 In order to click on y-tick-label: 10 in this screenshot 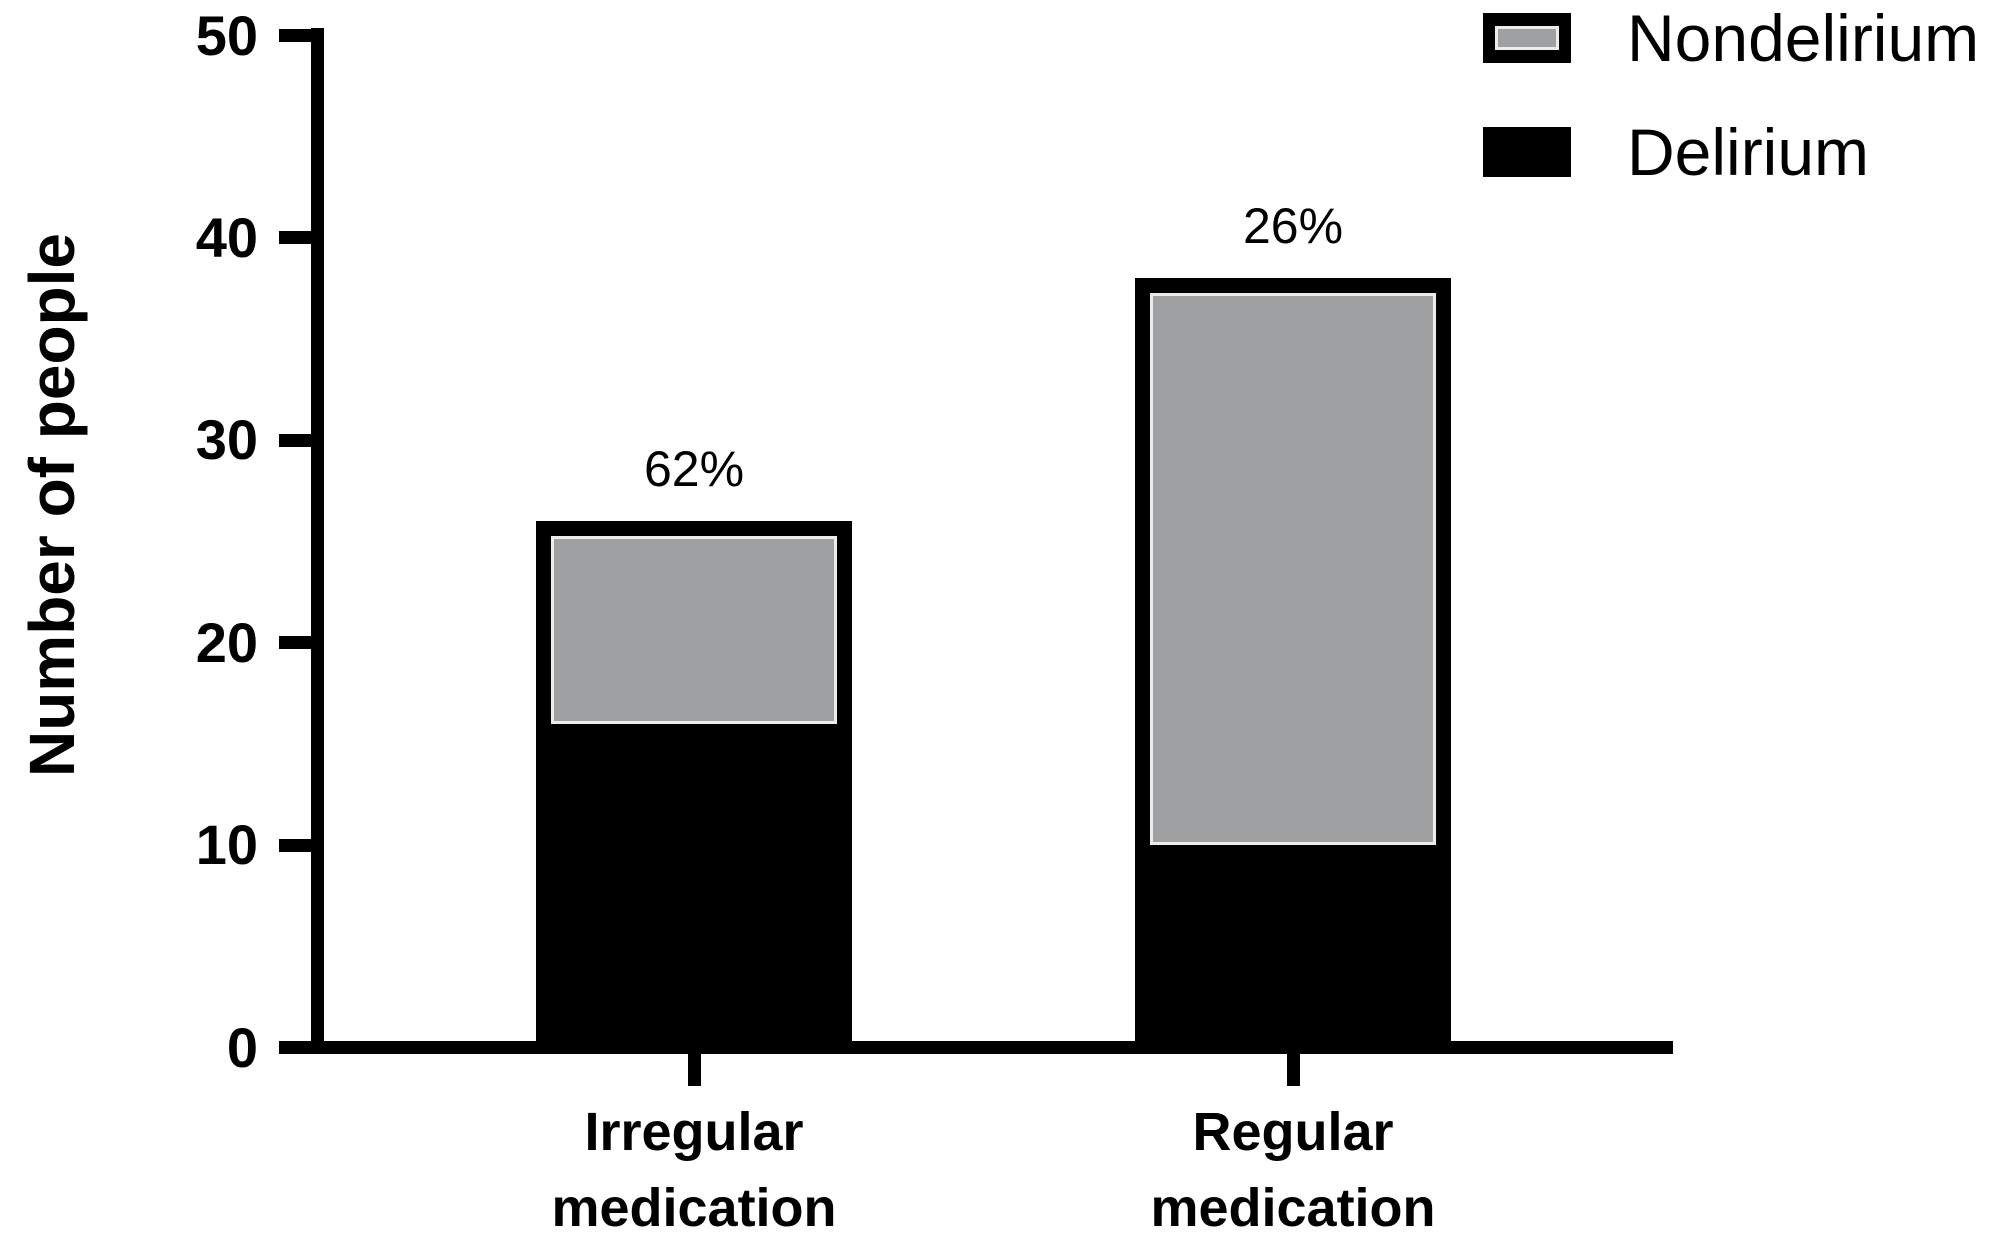, I will do `click(226, 845)`.